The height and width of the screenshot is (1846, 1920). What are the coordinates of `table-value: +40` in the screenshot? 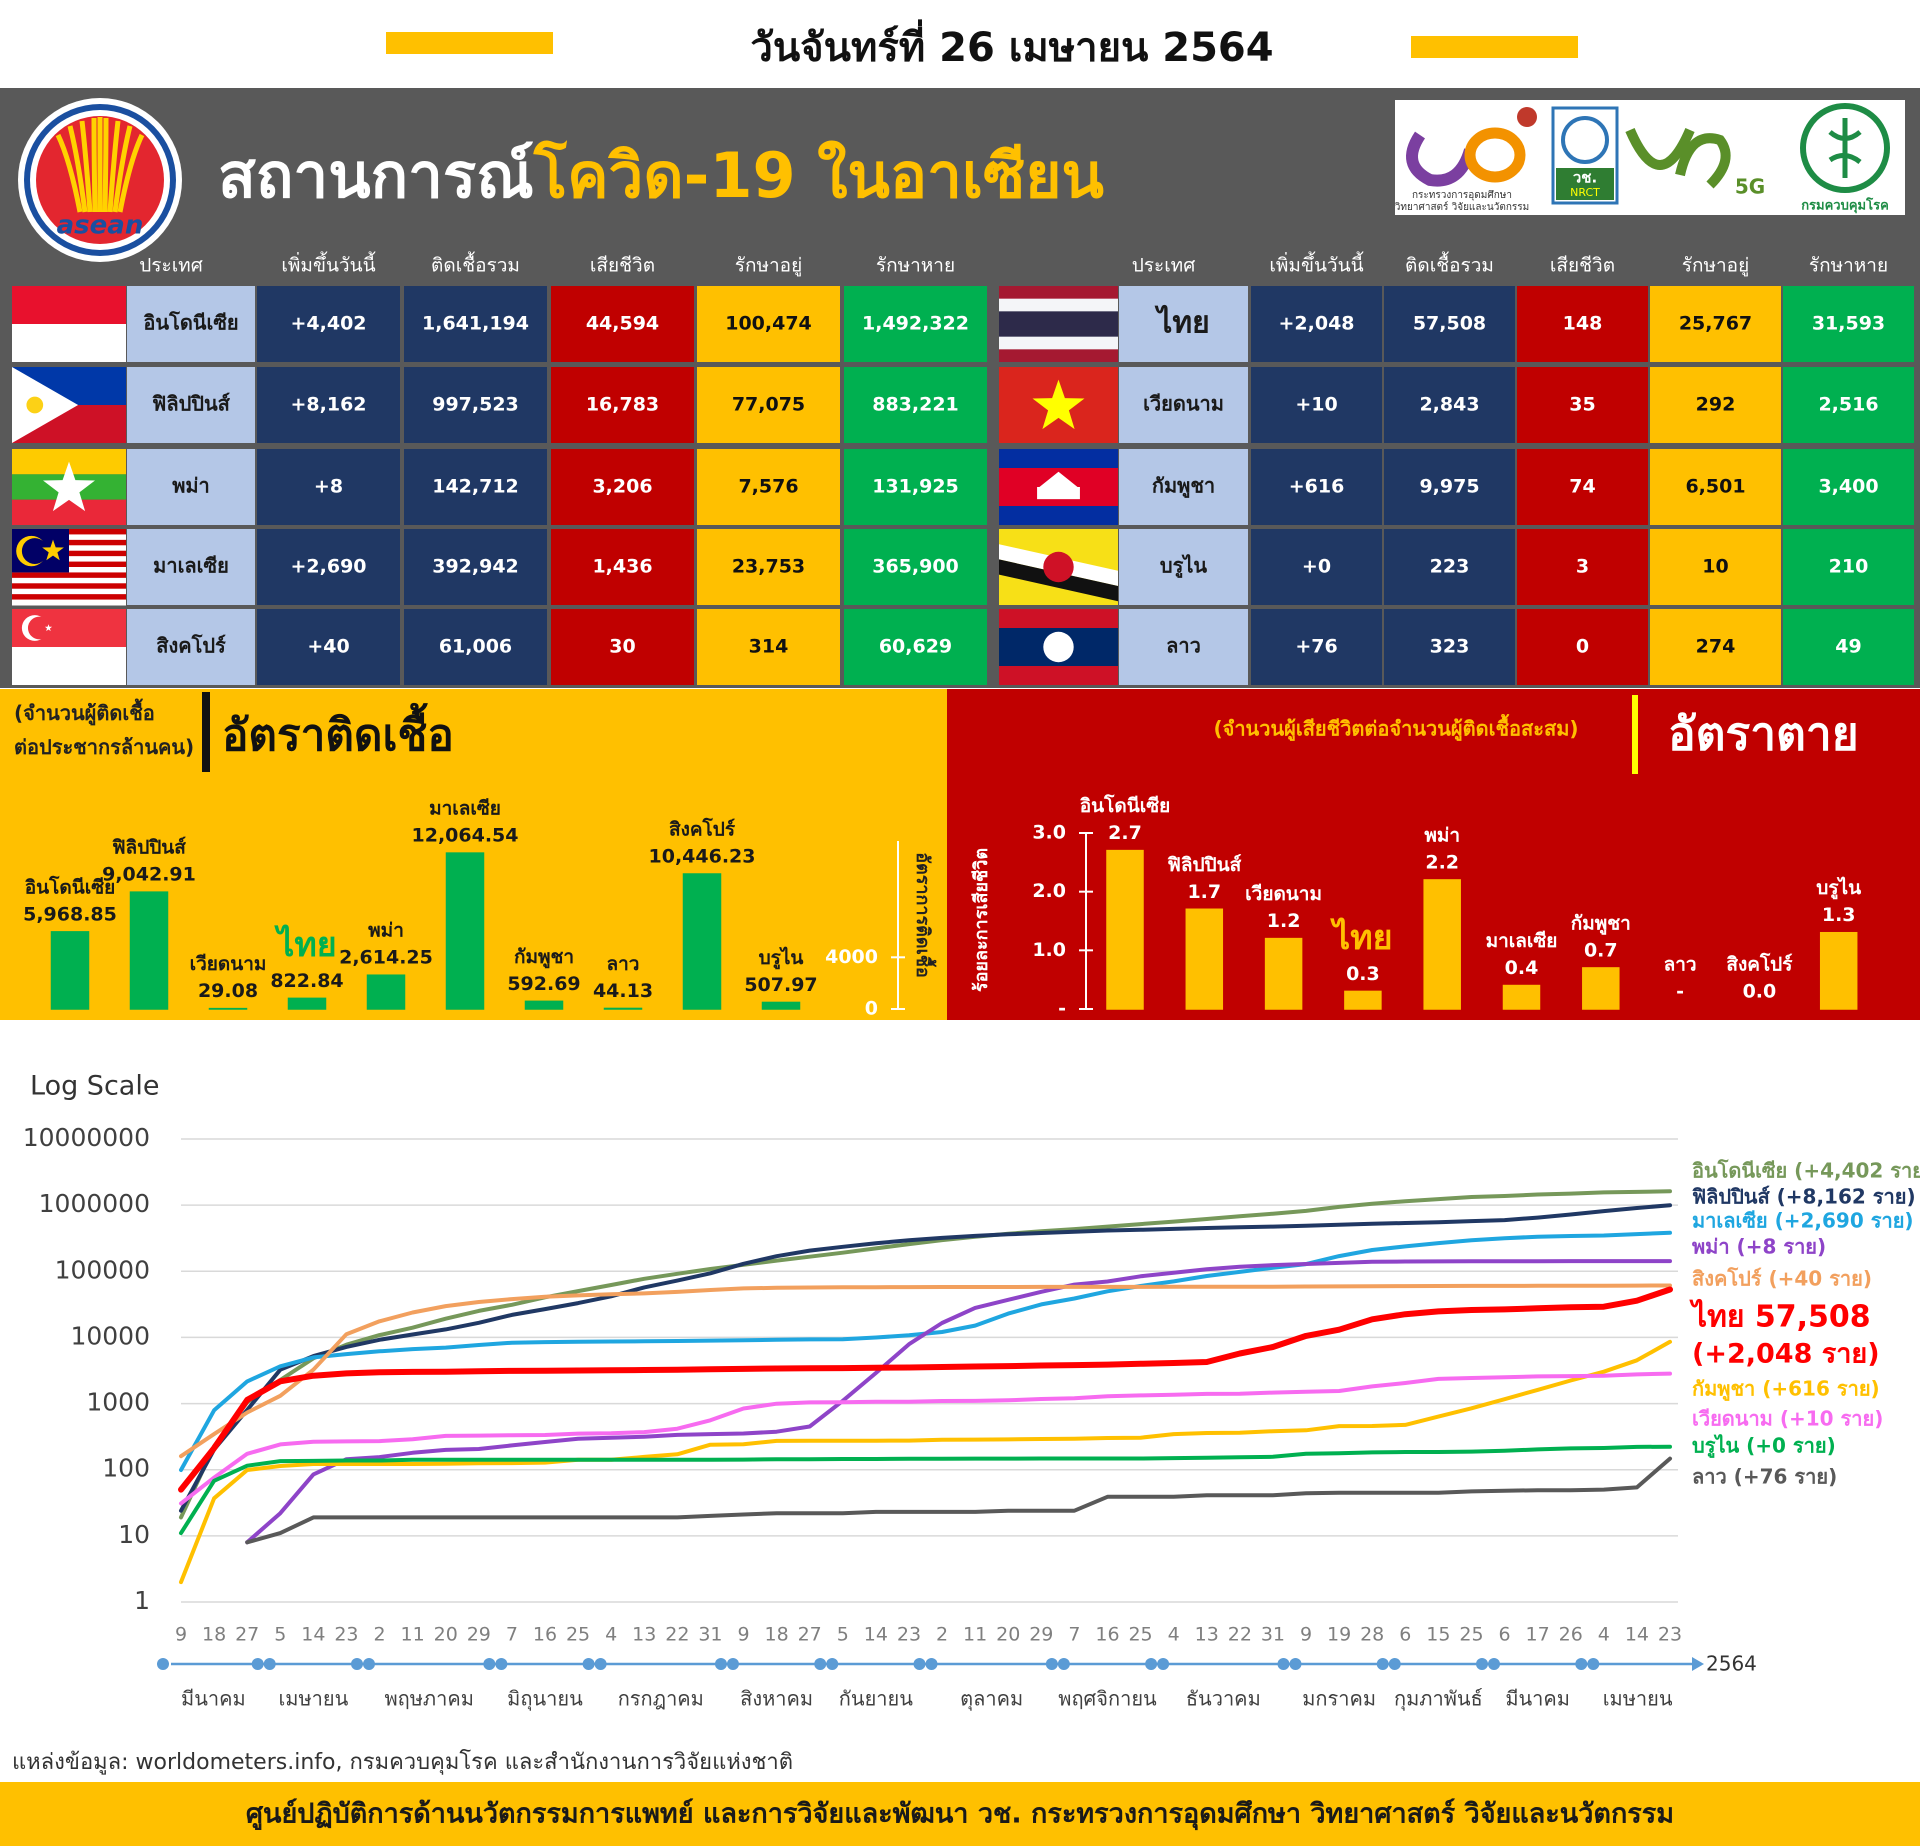 It's located at (328, 647).